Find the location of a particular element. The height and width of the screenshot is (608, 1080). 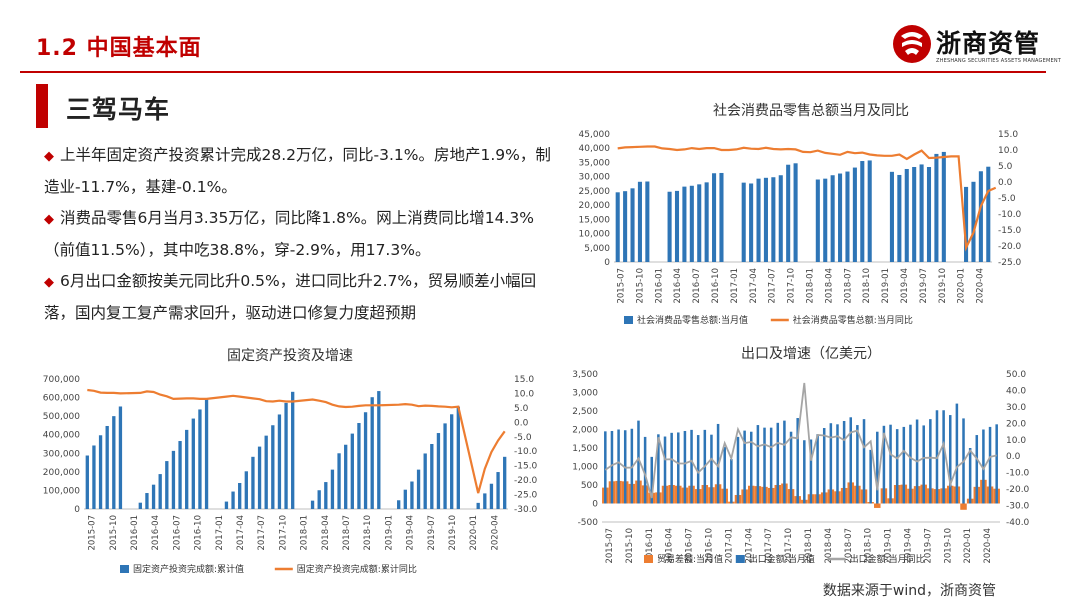

section-marker is located at coordinates (42, 106).